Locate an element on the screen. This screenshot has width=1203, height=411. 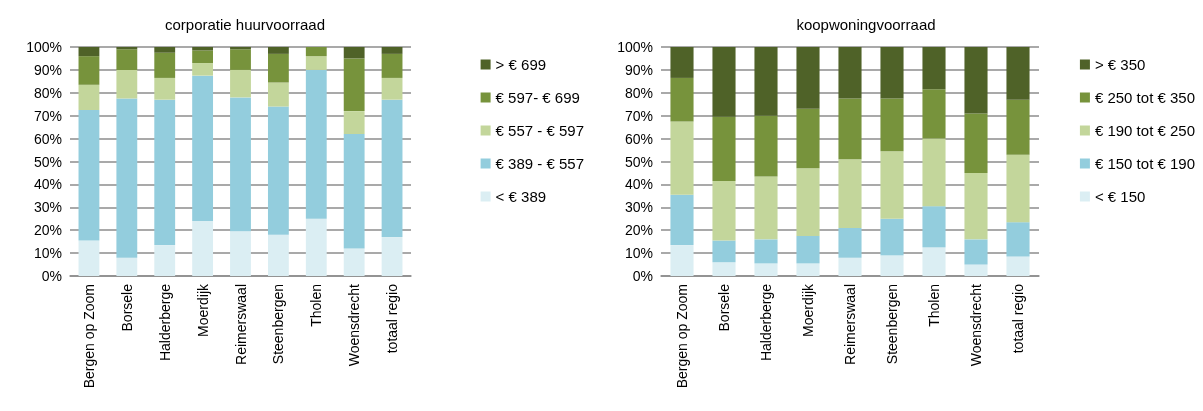
y-tick-label: 30% is located at coordinates (47, 207).